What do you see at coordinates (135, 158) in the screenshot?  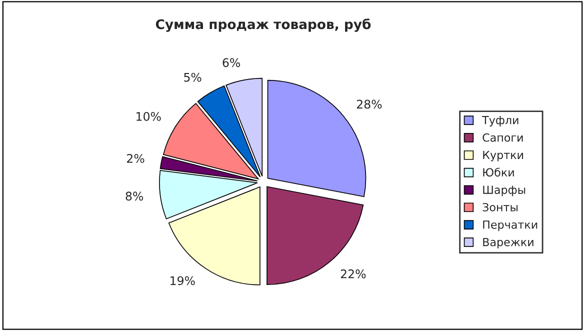 I see `data-label: 2%` at bounding box center [135, 158].